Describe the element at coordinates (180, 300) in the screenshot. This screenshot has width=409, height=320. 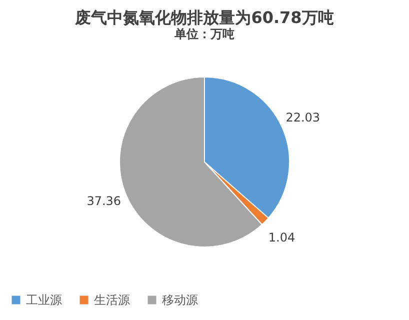
I see `legend-label: 移动源` at that location.